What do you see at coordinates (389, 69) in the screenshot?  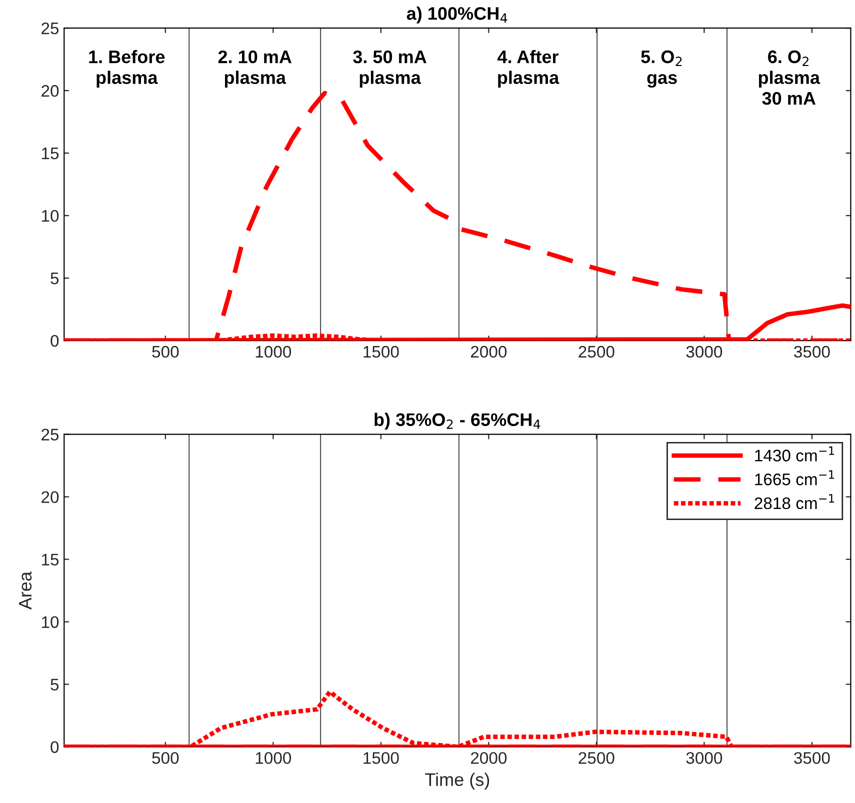 I see `annotation: 3. 50 mA plasma` at bounding box center [389, 69].